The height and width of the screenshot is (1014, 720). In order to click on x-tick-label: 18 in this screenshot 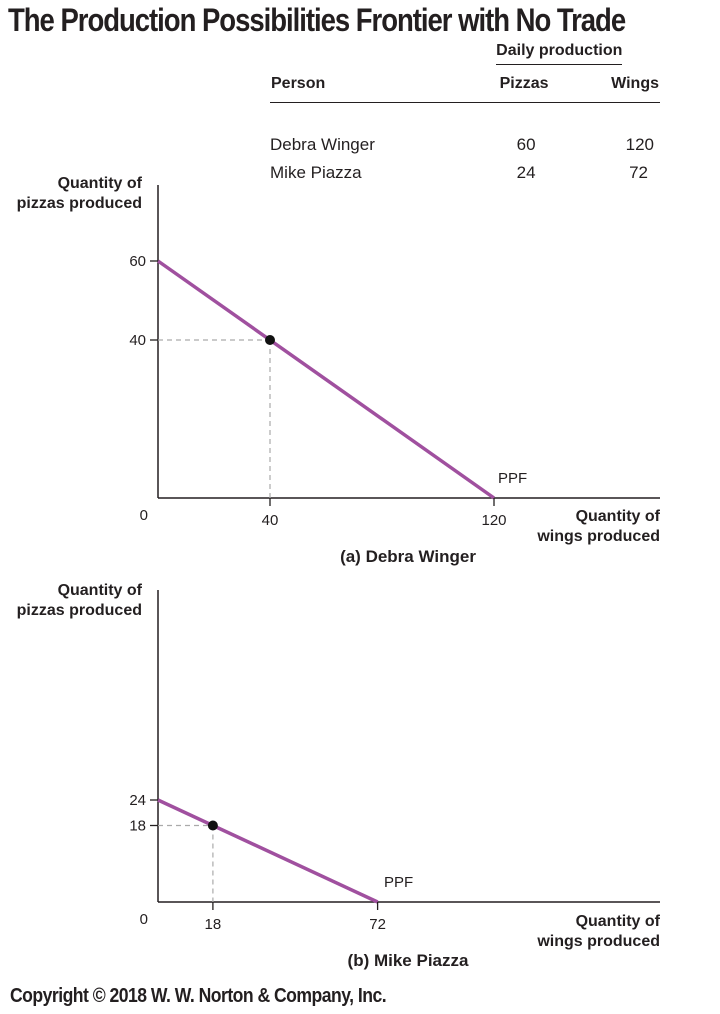, I will do `click(213, 924)`.